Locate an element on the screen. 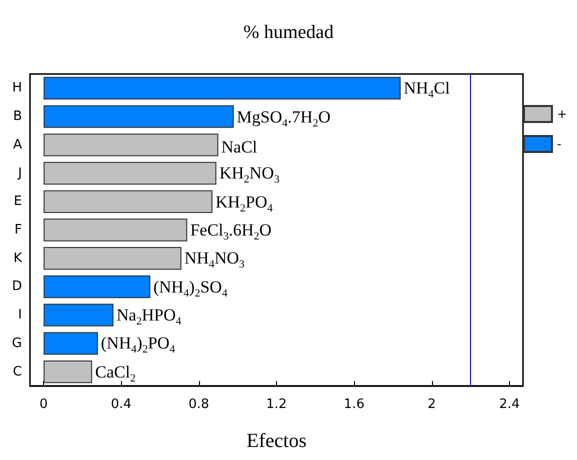 Image resolution: width=577 pixels, height=460 pixels. x-tick-label: 1.2 is located at coordinates (276, 404).